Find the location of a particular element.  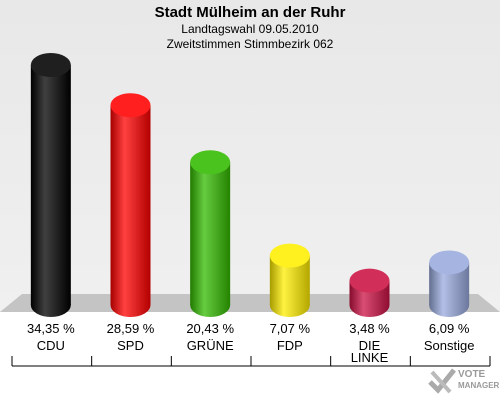

value-label: 3,48 % is located at coordinates (369, 328).